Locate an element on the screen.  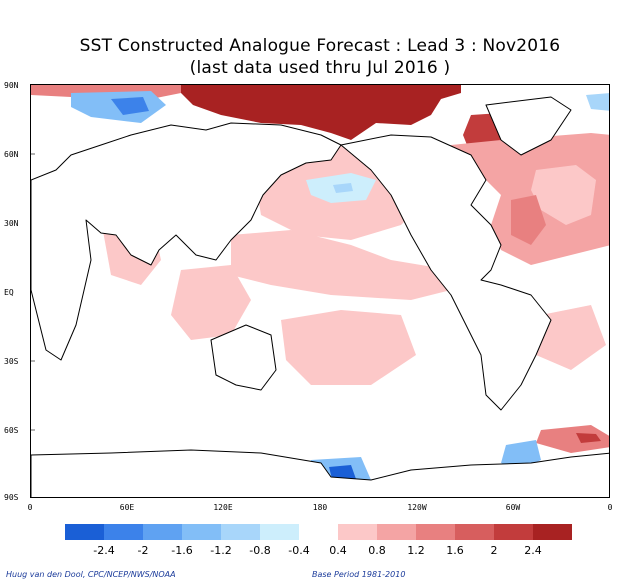
colorbar-tick-label: -1.6 is located at coordinates (182, 550).